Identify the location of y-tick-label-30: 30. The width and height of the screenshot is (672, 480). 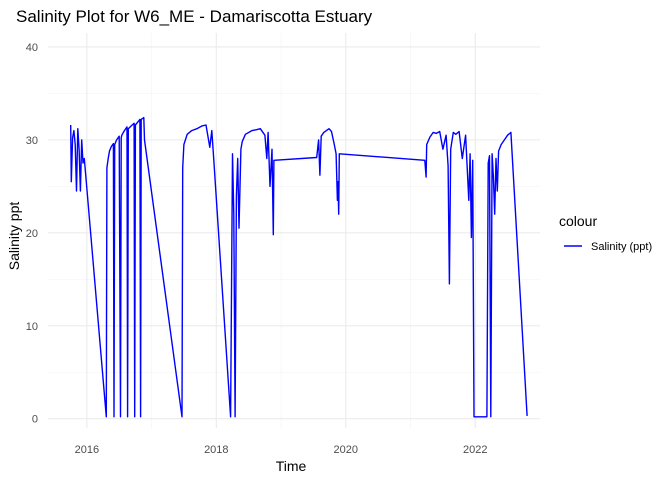
(32, 141).